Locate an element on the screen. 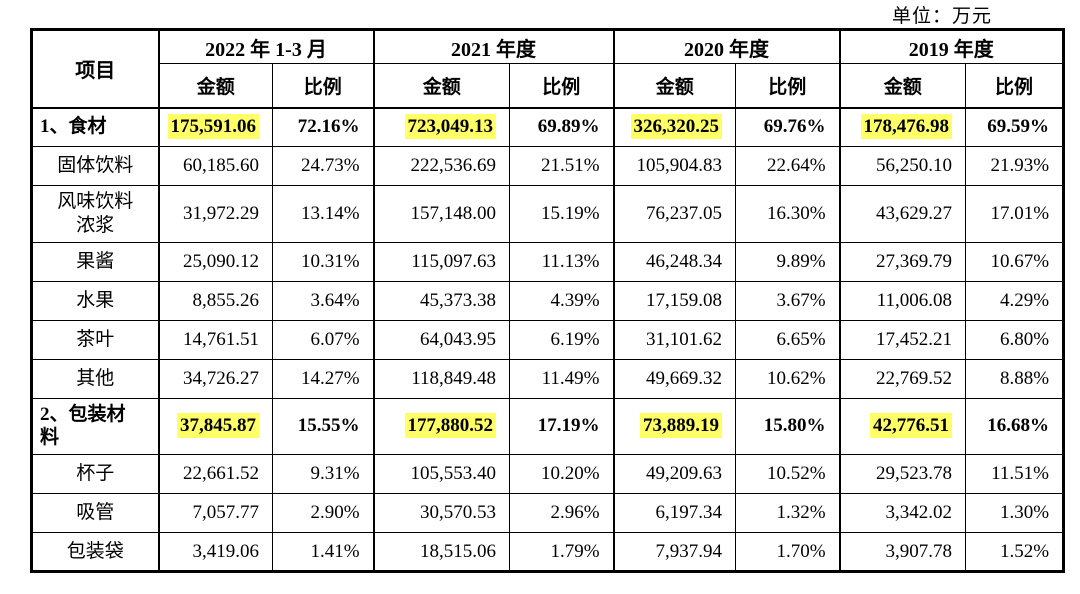  ratio-cell: 1.52% is located at coordinates (1015, 552).